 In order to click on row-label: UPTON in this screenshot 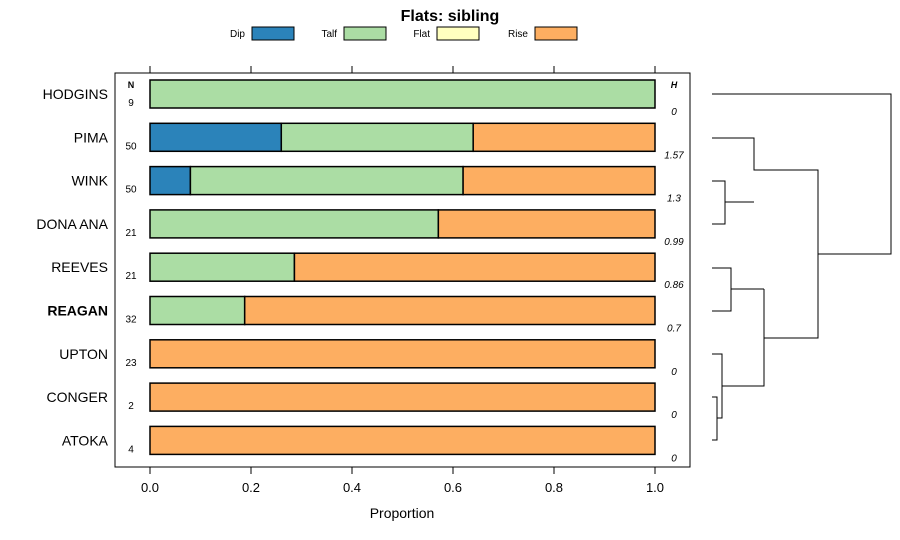, I will do `click(83, 354)`.